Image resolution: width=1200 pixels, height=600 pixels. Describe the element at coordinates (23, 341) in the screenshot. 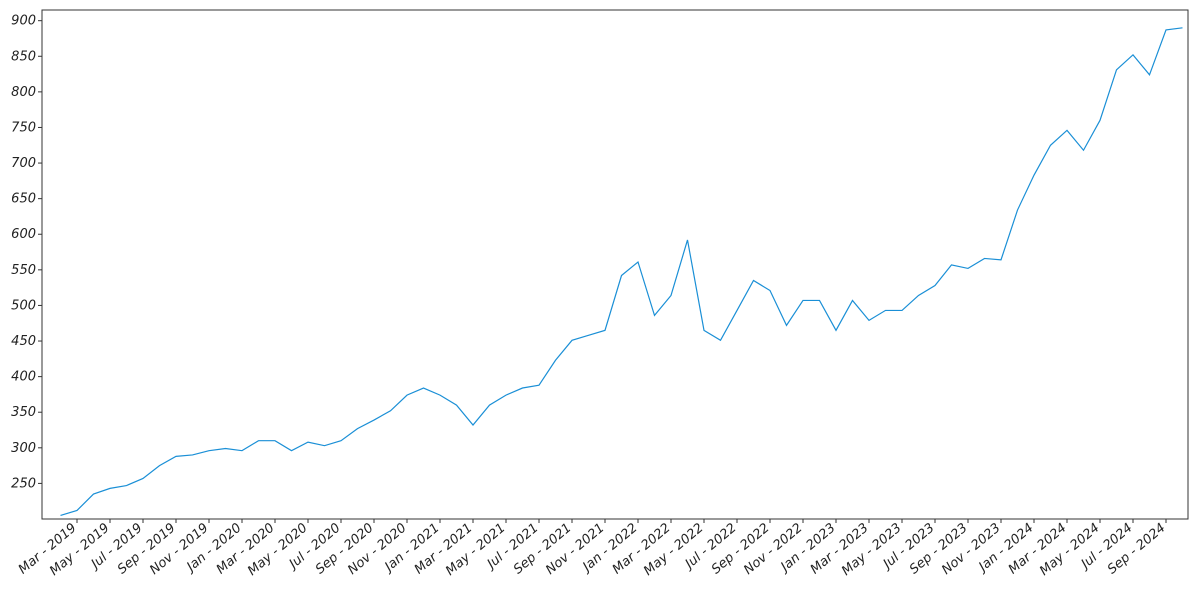

I see `y-tick-label: 450` at that location.